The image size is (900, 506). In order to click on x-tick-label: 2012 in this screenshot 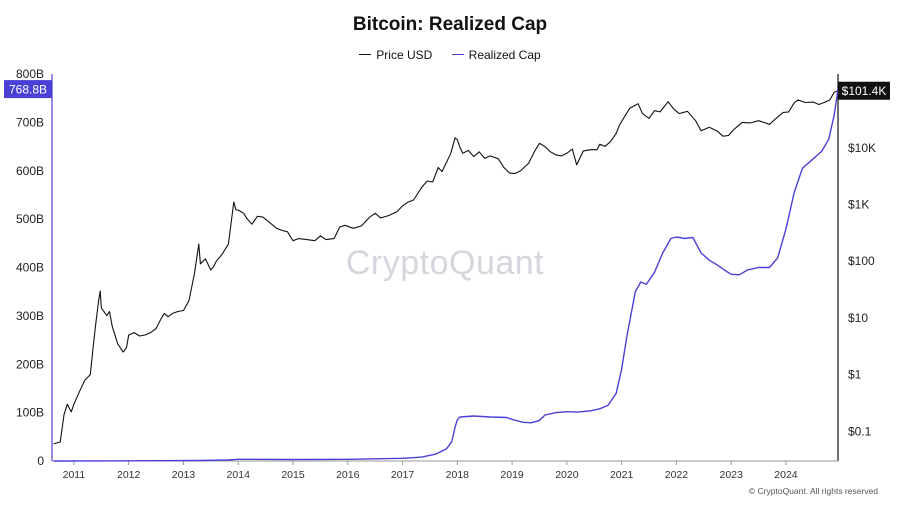, I will do `click(129, 475)`.